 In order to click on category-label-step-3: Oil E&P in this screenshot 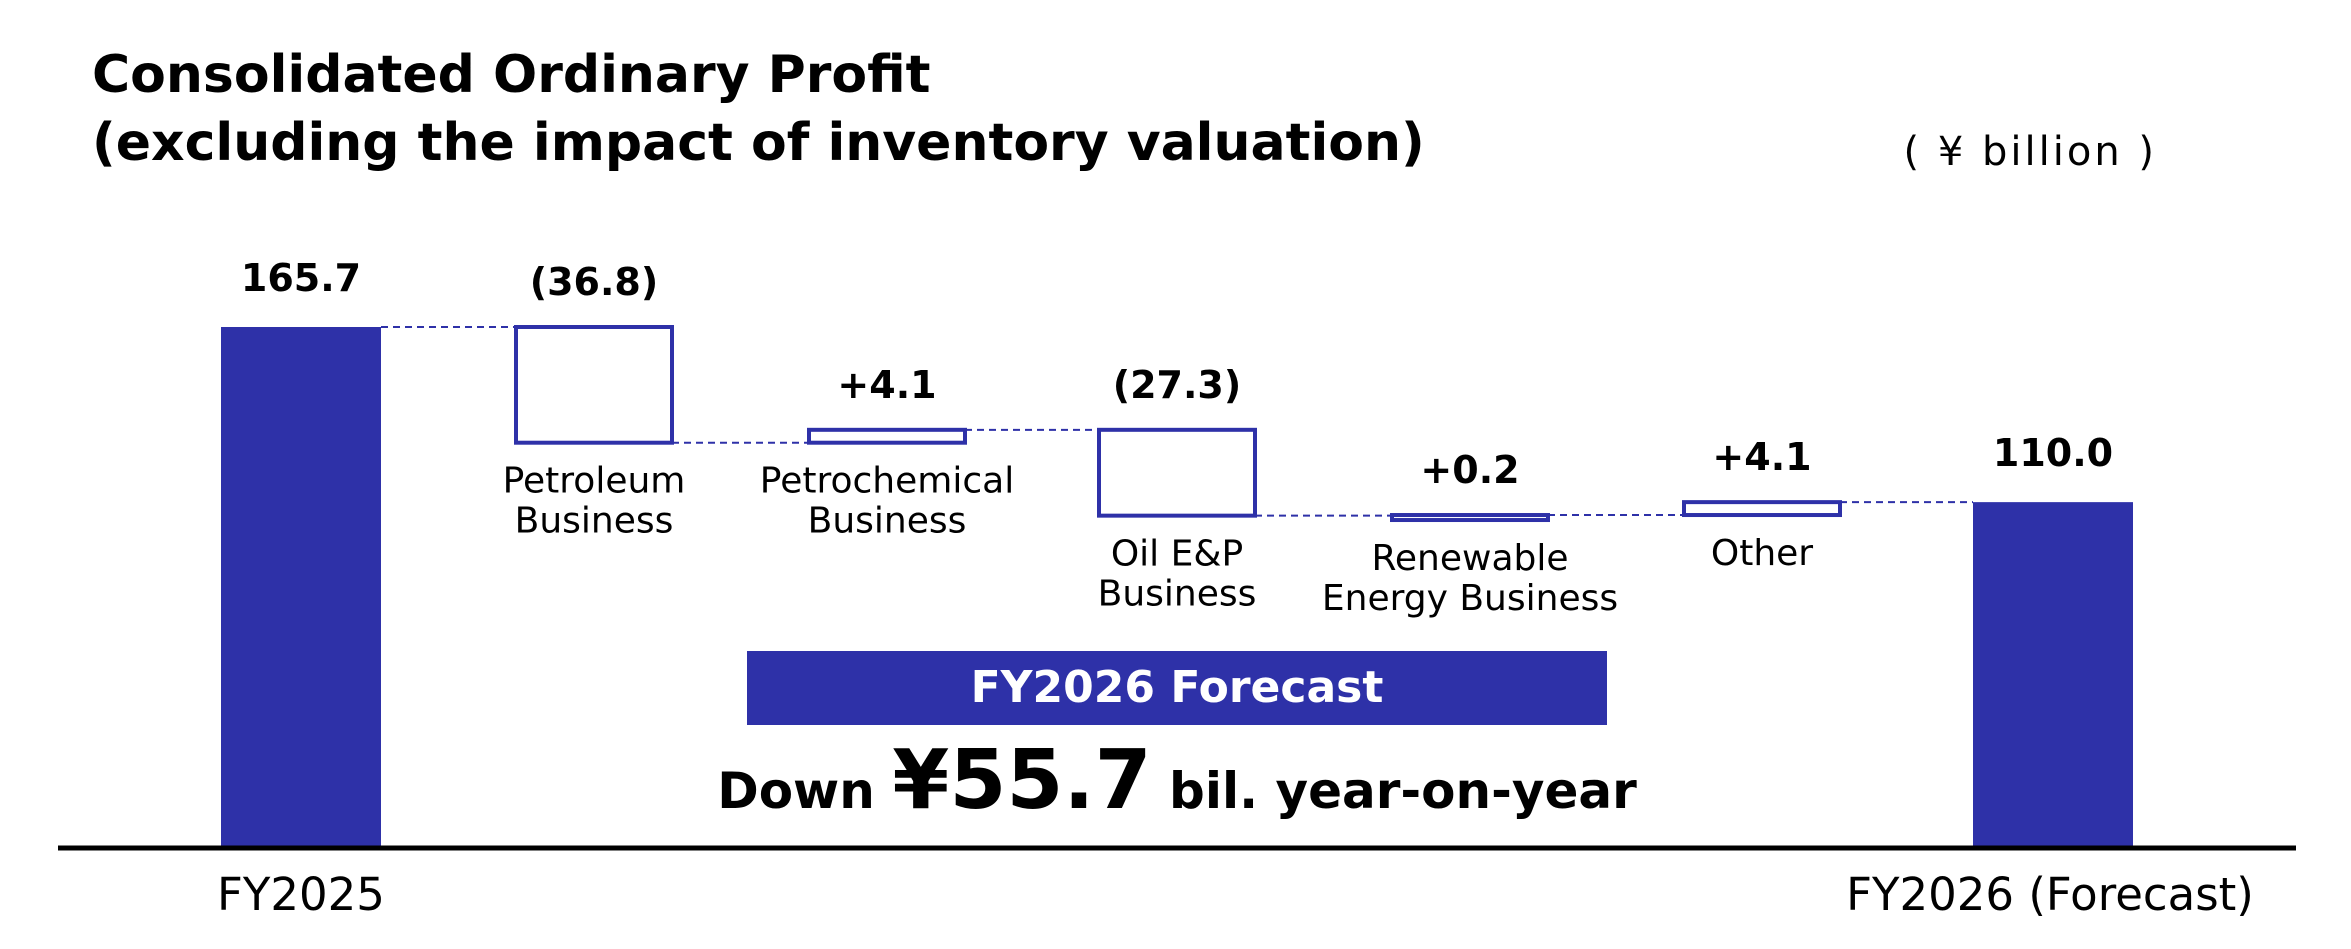, I will do `click(1177, 554)`.